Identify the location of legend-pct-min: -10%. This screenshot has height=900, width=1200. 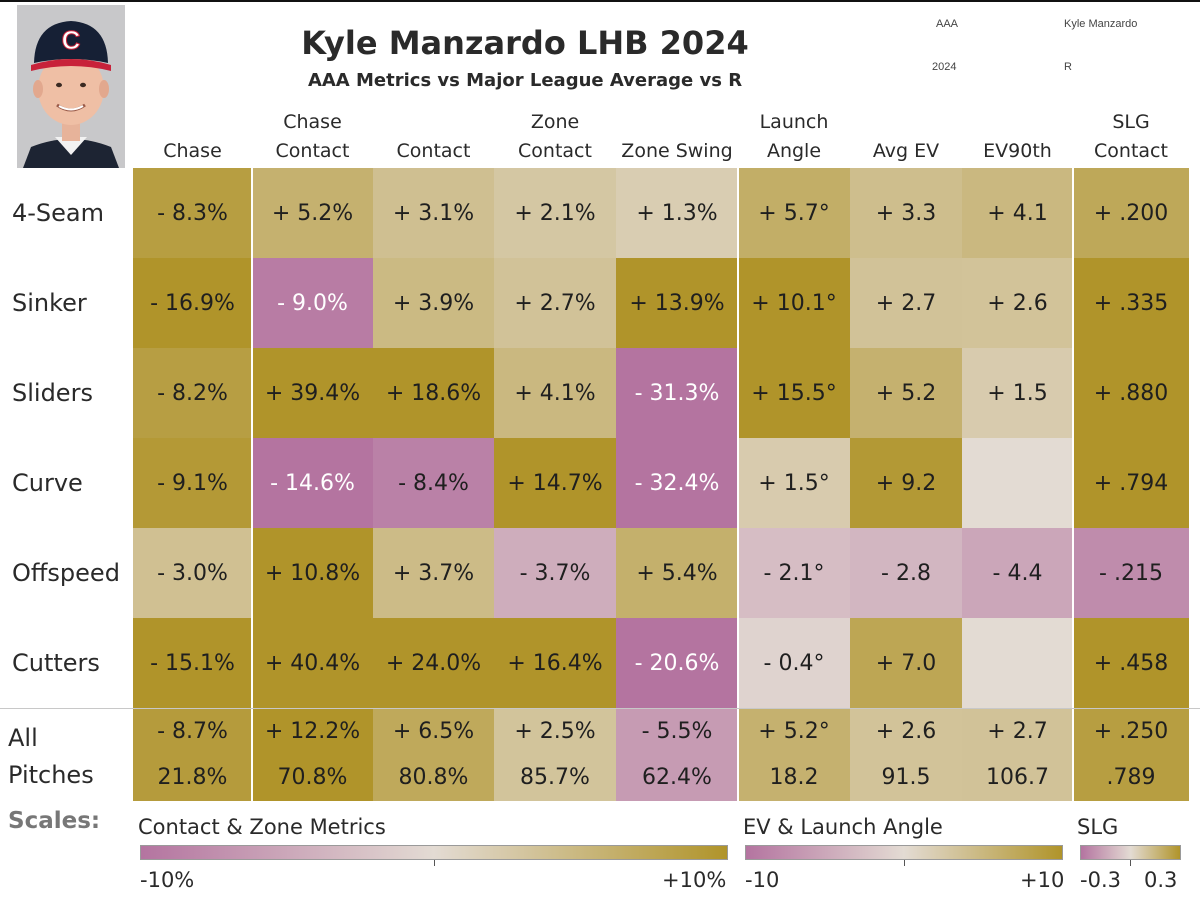
(167, 880).